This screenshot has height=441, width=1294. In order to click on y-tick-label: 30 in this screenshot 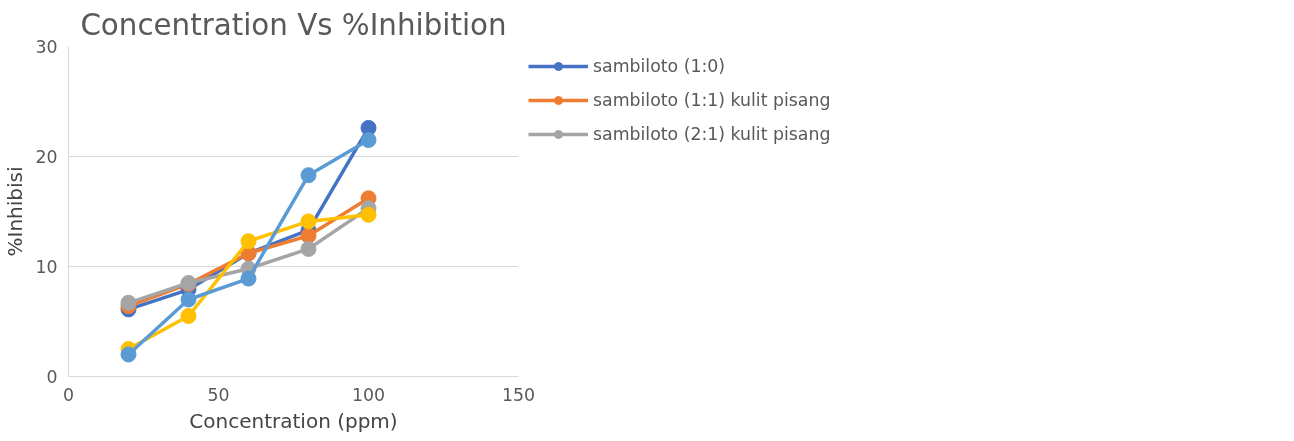, I will do `click(46, 47)`.